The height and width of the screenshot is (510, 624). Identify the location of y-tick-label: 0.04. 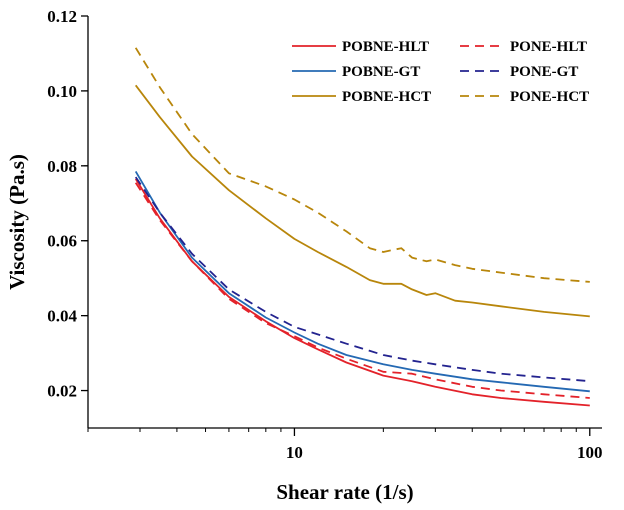
(62, 316).